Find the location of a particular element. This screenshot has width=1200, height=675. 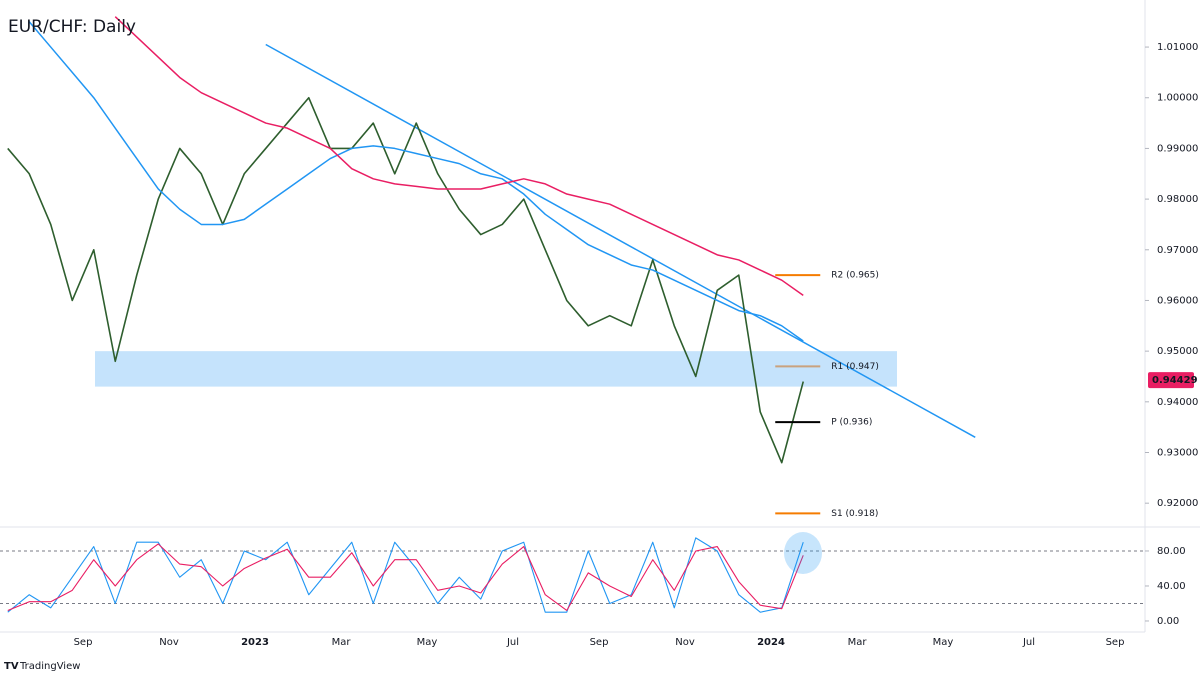

last-price-label: 0.94429 is located at coordinates (1175, 380).